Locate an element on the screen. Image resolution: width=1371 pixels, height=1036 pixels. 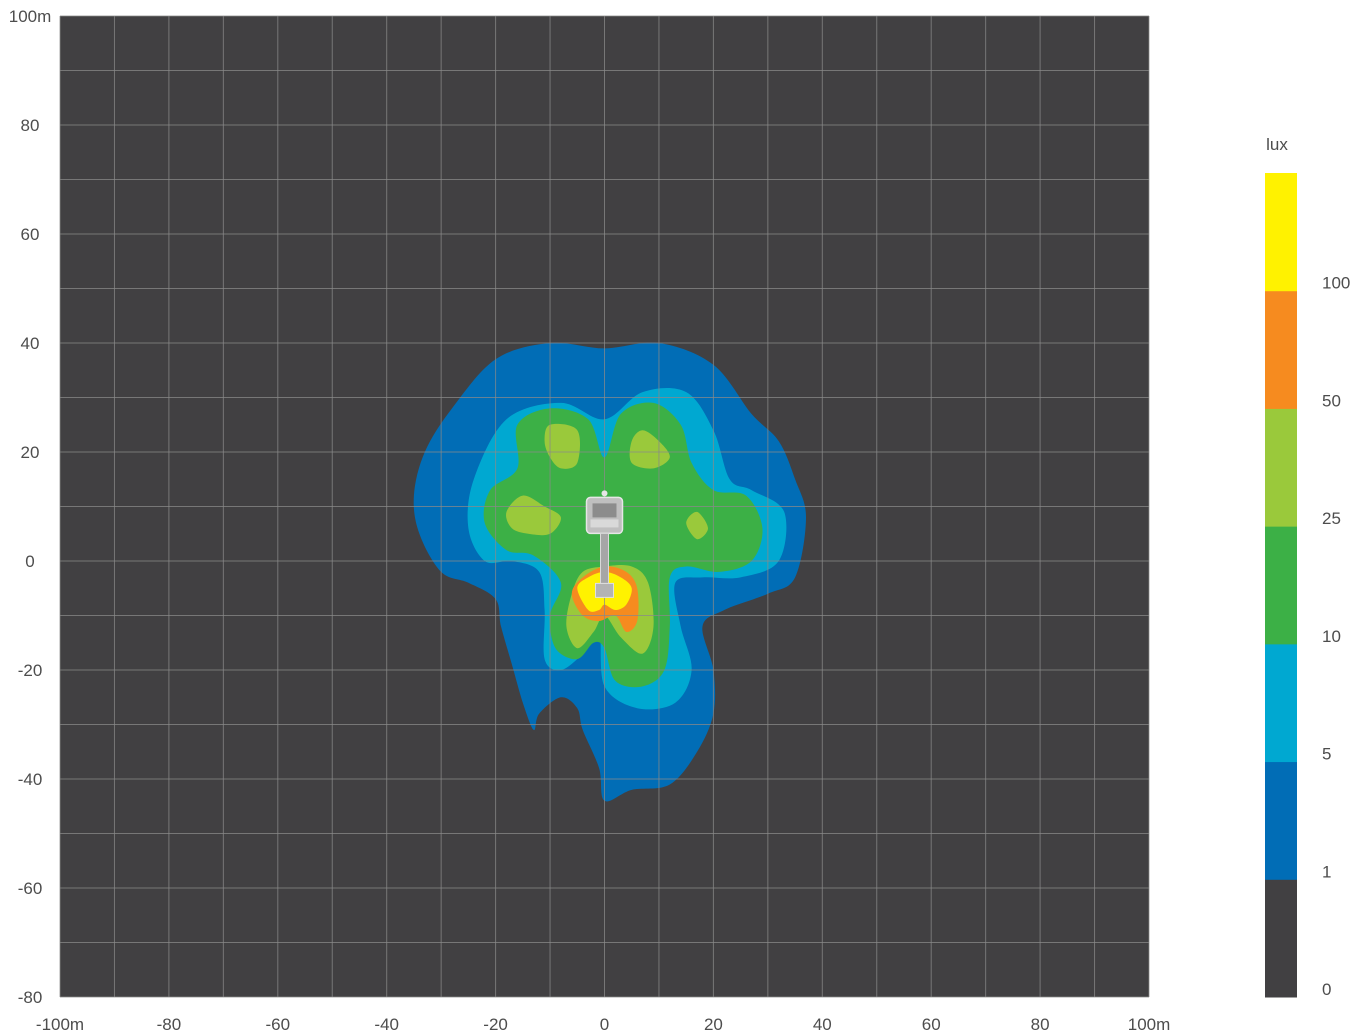
x-tick-label: 60 is located at coordinates (931, 1024).